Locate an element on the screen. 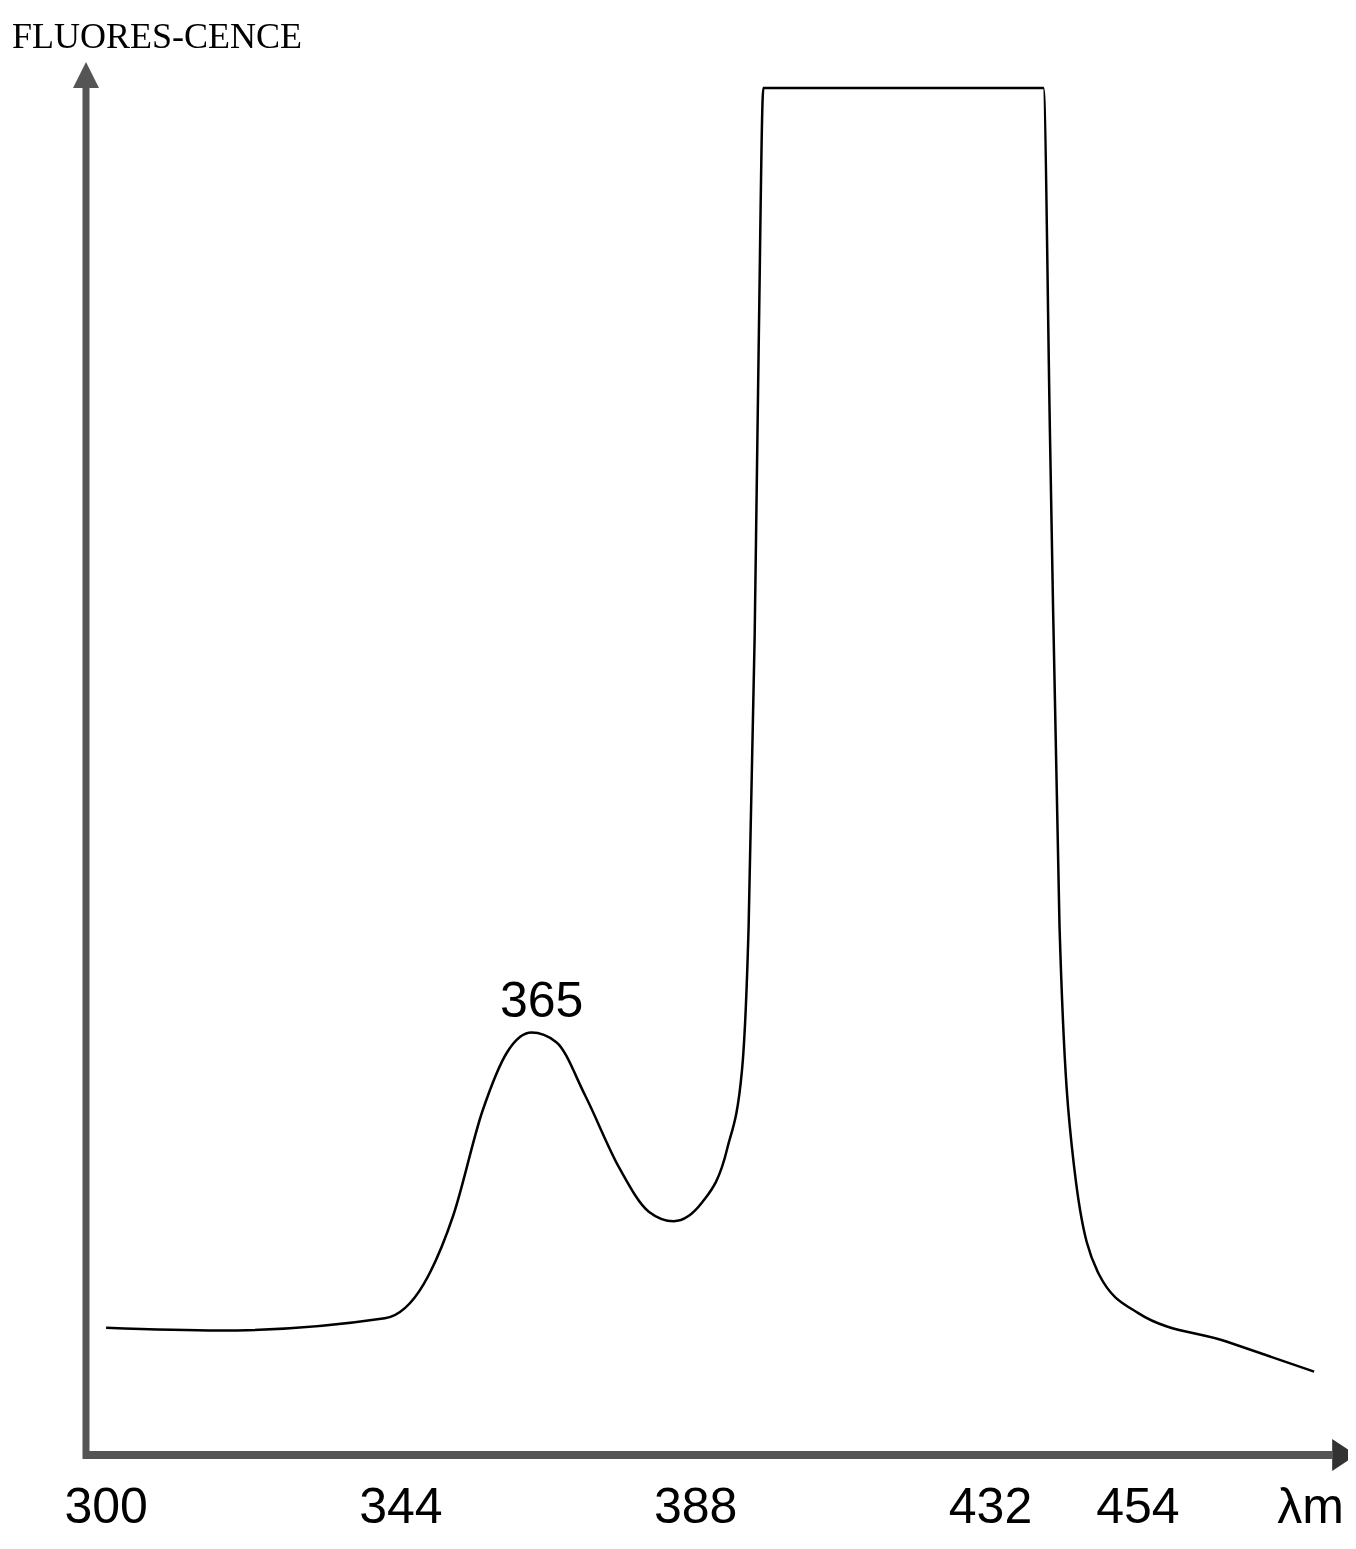 This screenshot has width=1356, height=1549. x-tick-label: 432 is located at coordinates (990, 1506).